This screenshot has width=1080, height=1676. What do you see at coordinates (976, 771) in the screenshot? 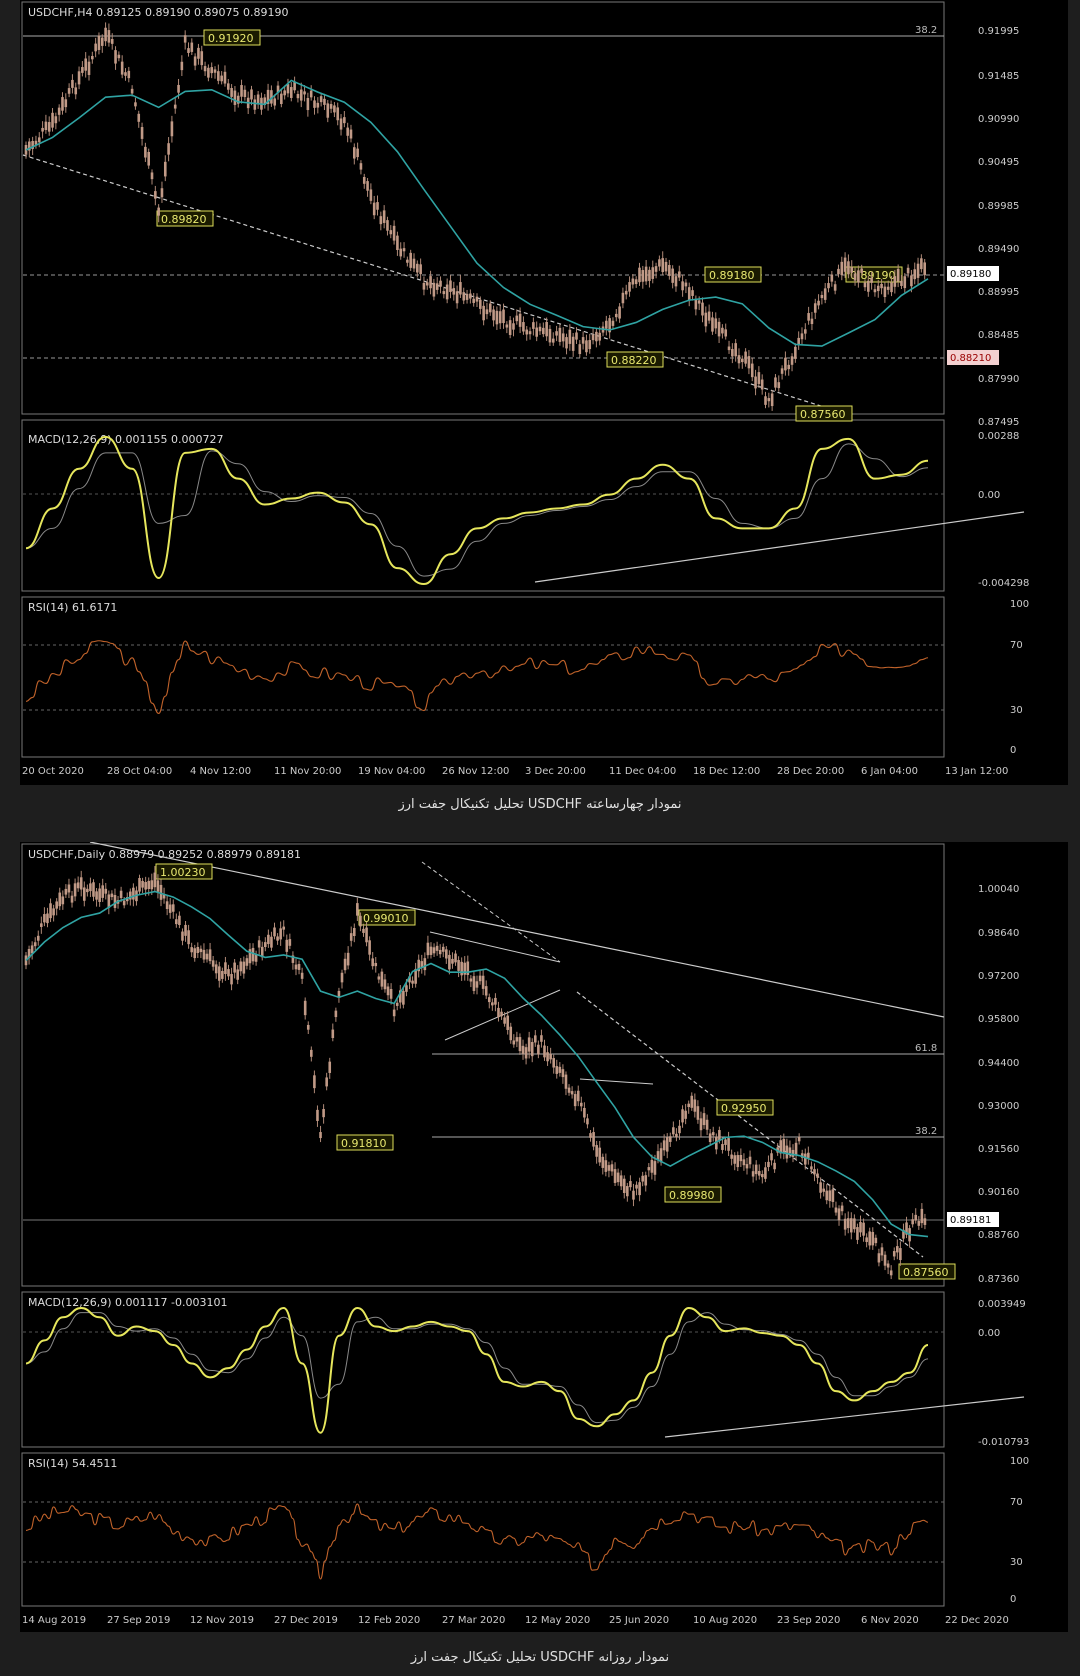
I see `date-tick: 13 Jan 12:00` at bounding box center [976, 771].